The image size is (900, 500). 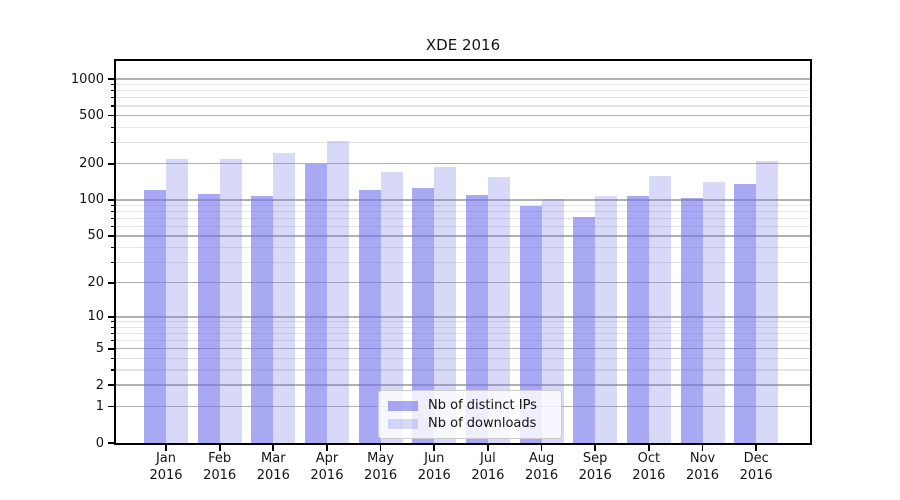 What do you see at coordinates (811, 252) in the screenshot?
I see `spine-right` at bounding box center [811, 252].